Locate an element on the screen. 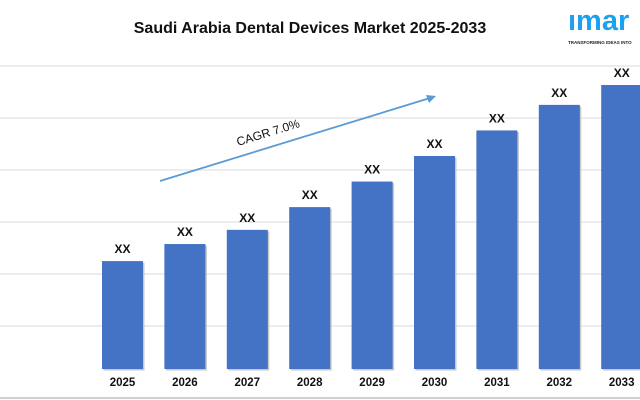 The height and width of the screenshot is (400, 640). bar-2025 is located at coordinates (122, 315).